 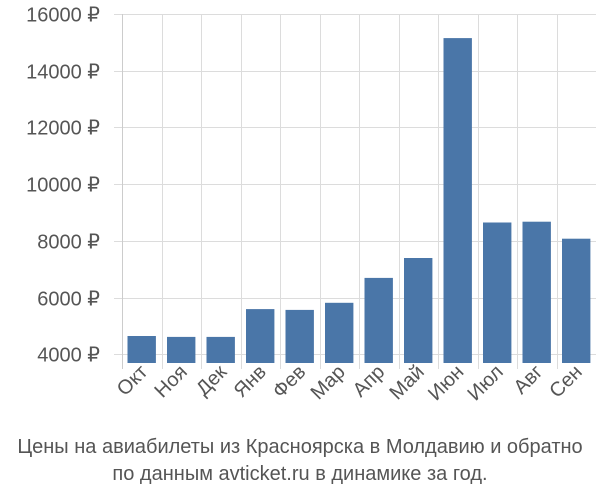 What do you see at coordinates (529, 380) in the screenshot?
I see `x-tick-label: Авг` at bounding box center [529, 380].